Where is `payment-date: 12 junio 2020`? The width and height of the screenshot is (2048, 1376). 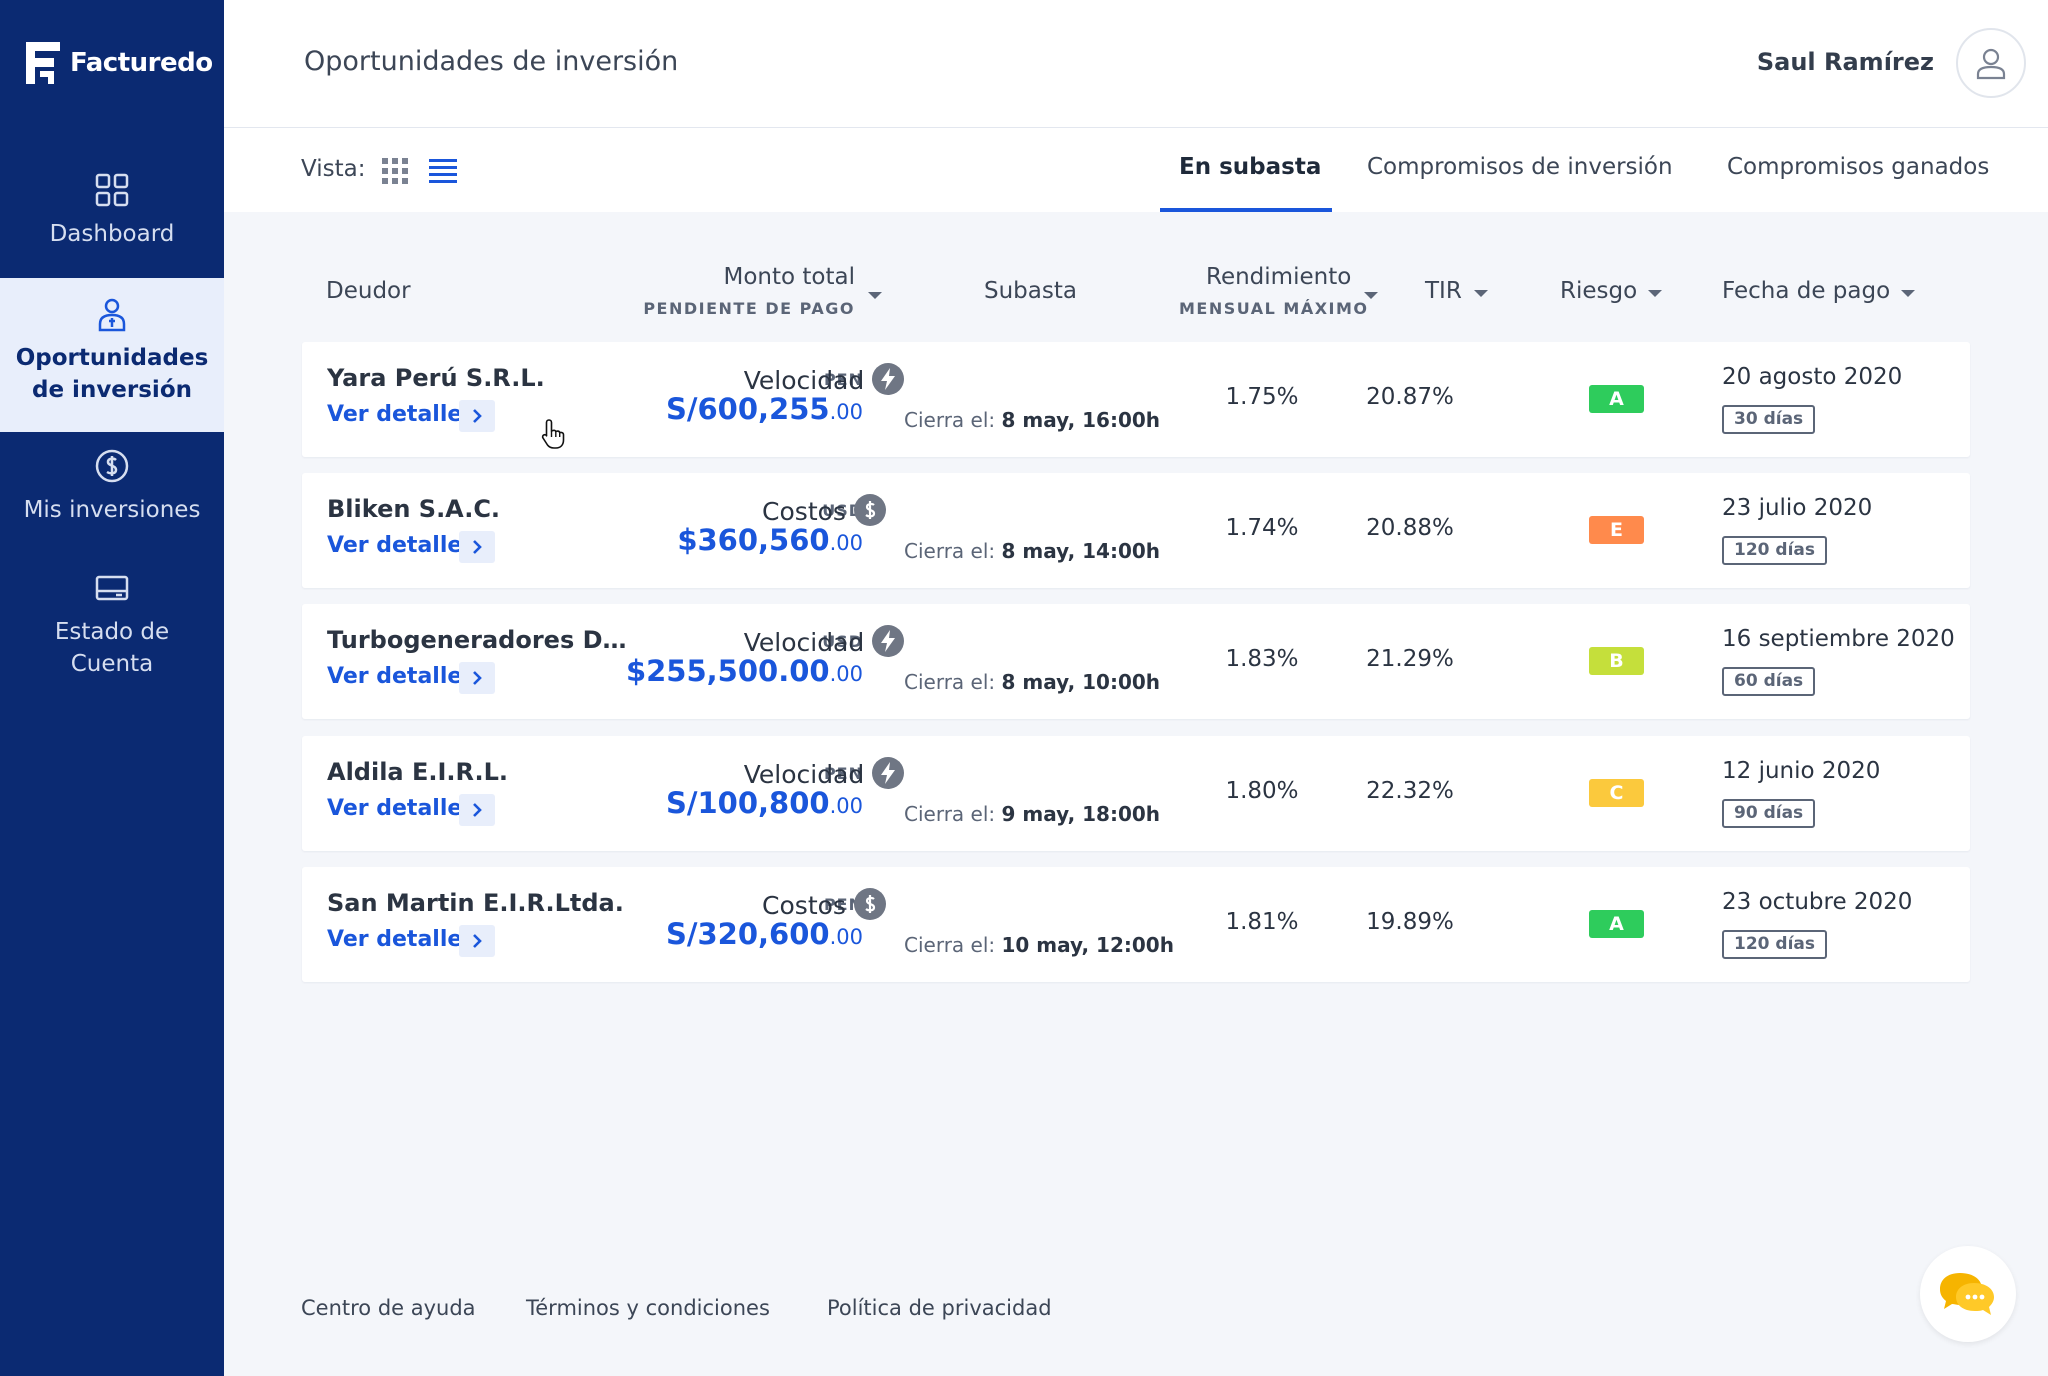 payment-date: 12 junio 2020 is located at coordinates (1801, 771).